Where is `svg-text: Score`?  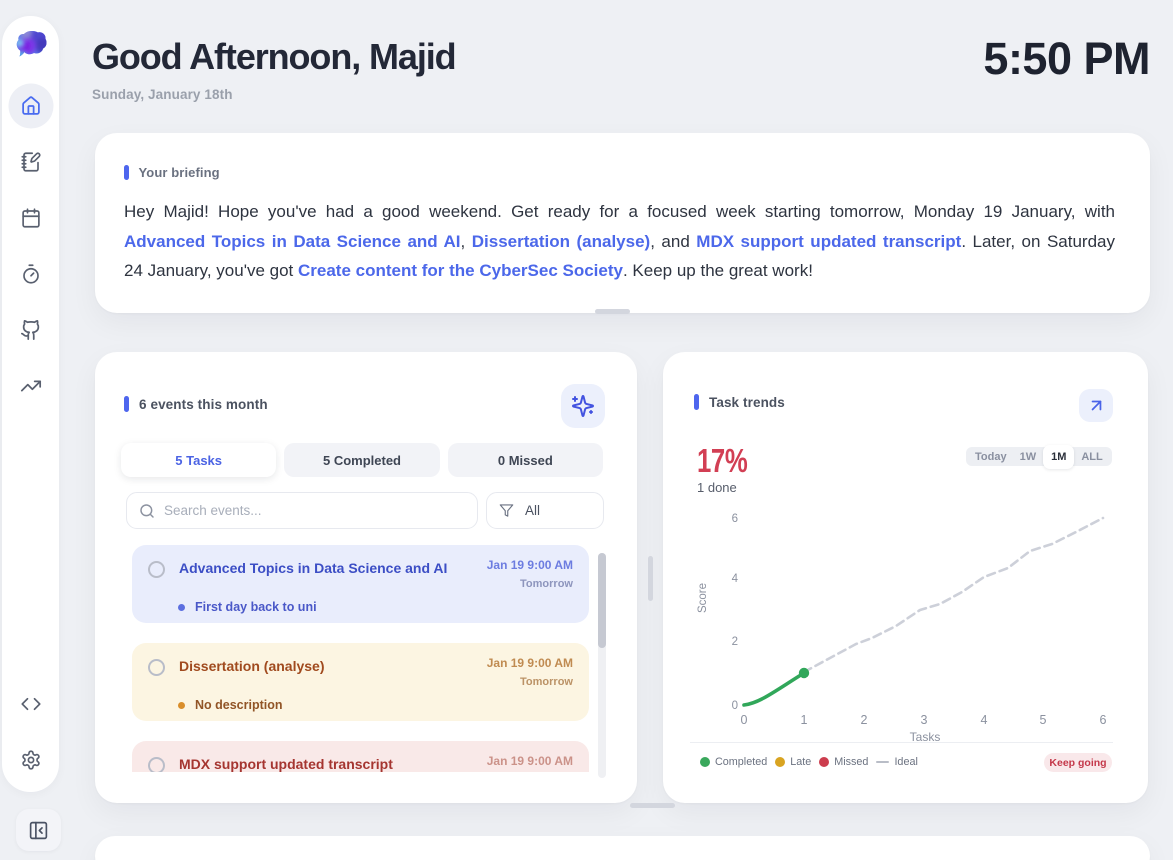 svg-text: Score is located at coordinates (703, 598).